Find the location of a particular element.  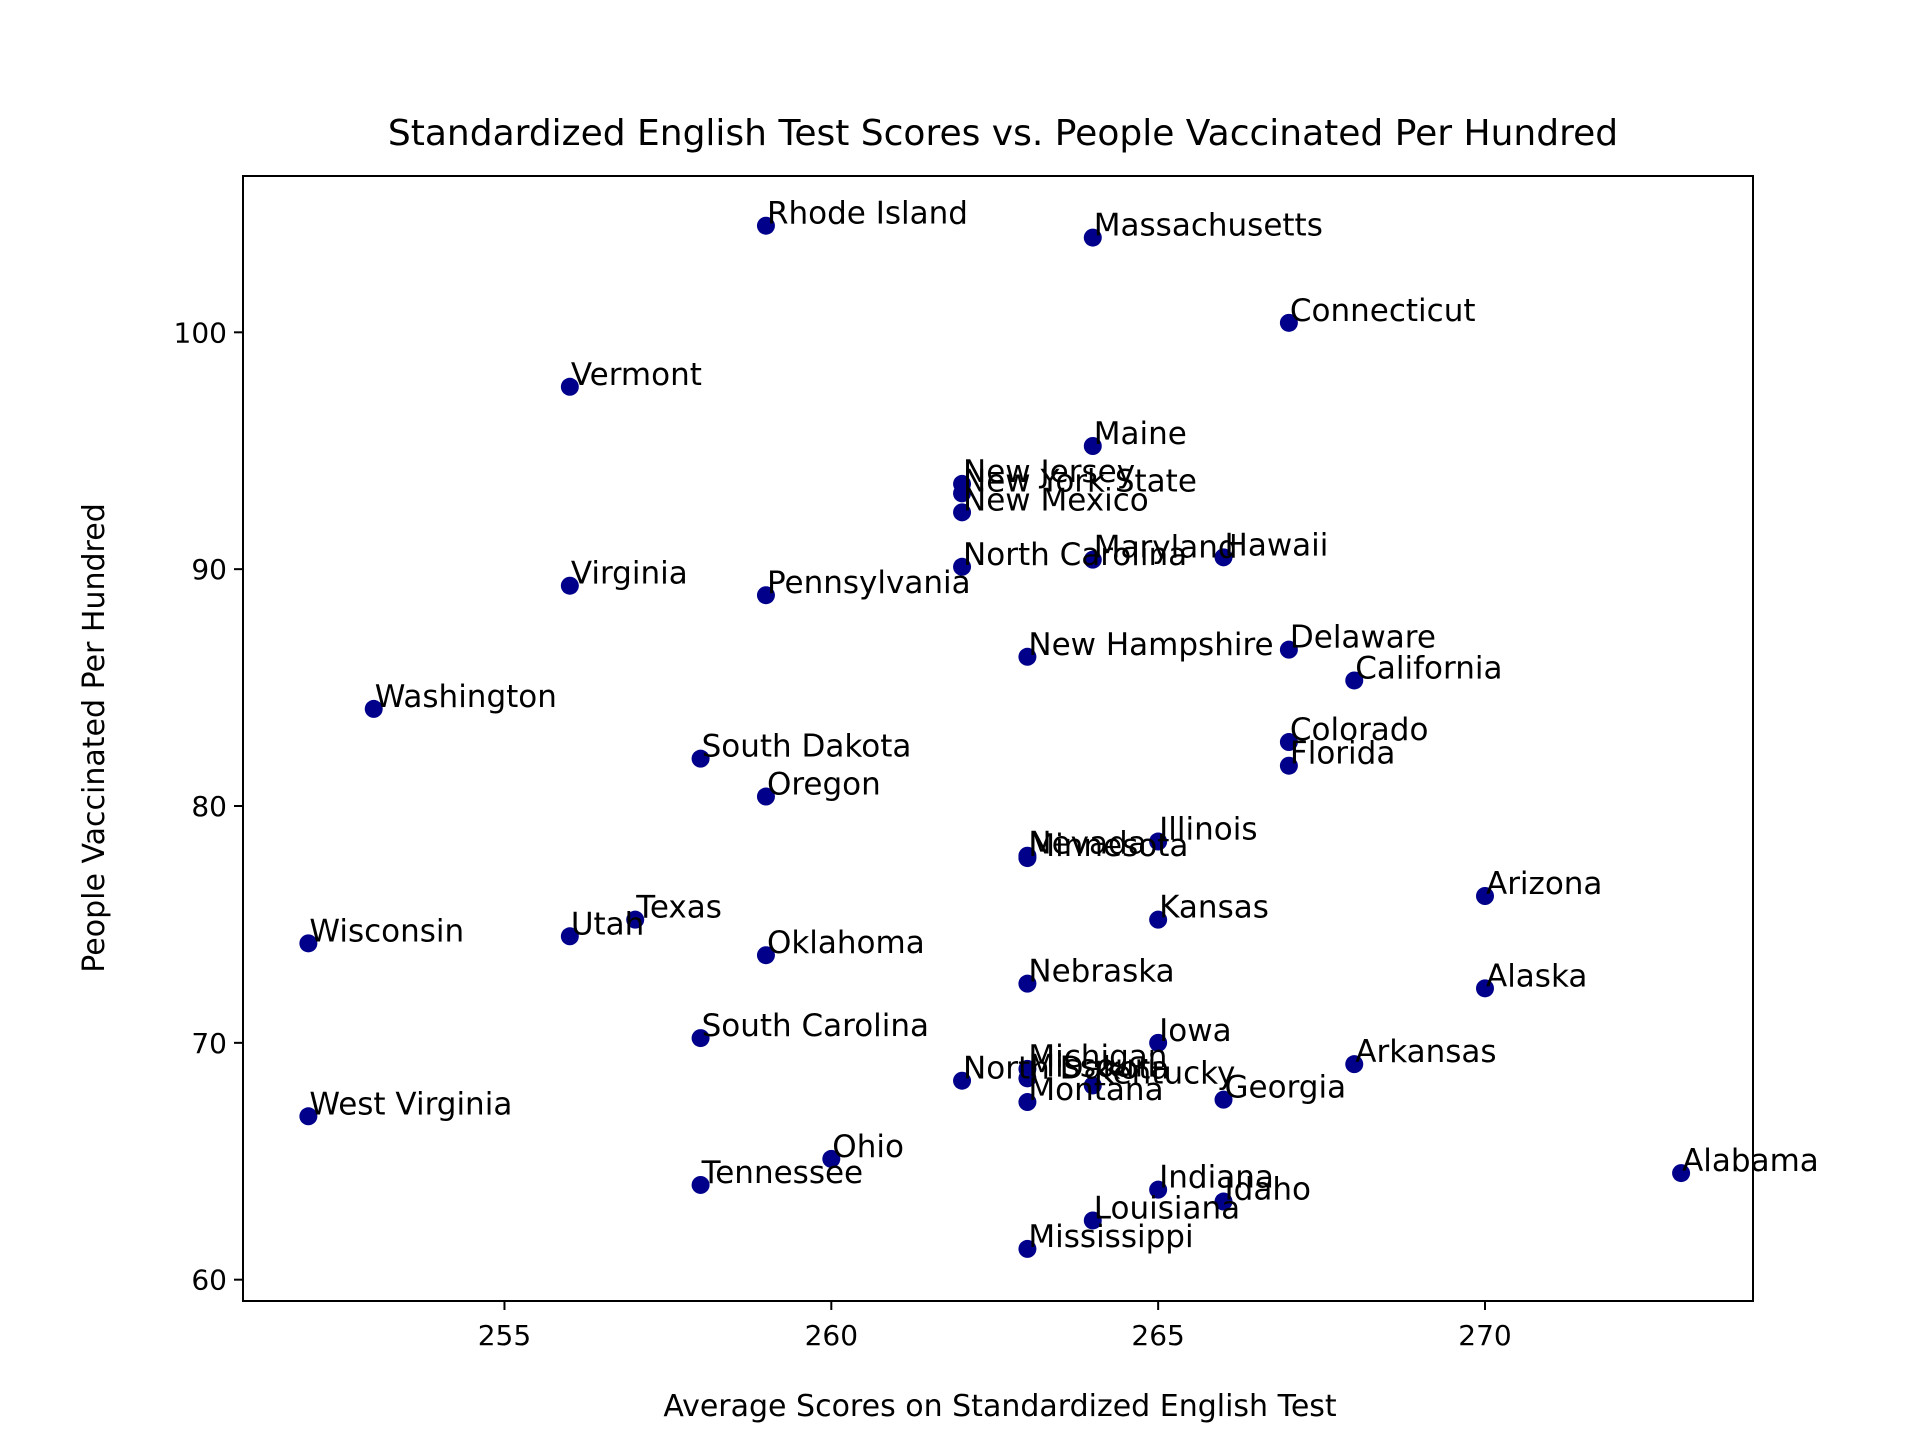

point-label: Iowa is located at coordinates (1195, 1031).